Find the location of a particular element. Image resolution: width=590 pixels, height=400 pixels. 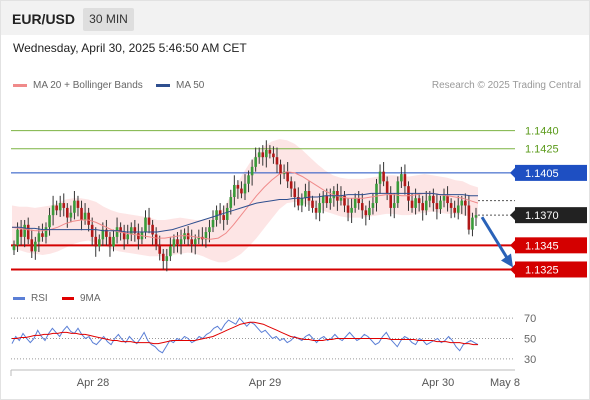

forecast-arrow-shaft is located at coordinates (495, 238).